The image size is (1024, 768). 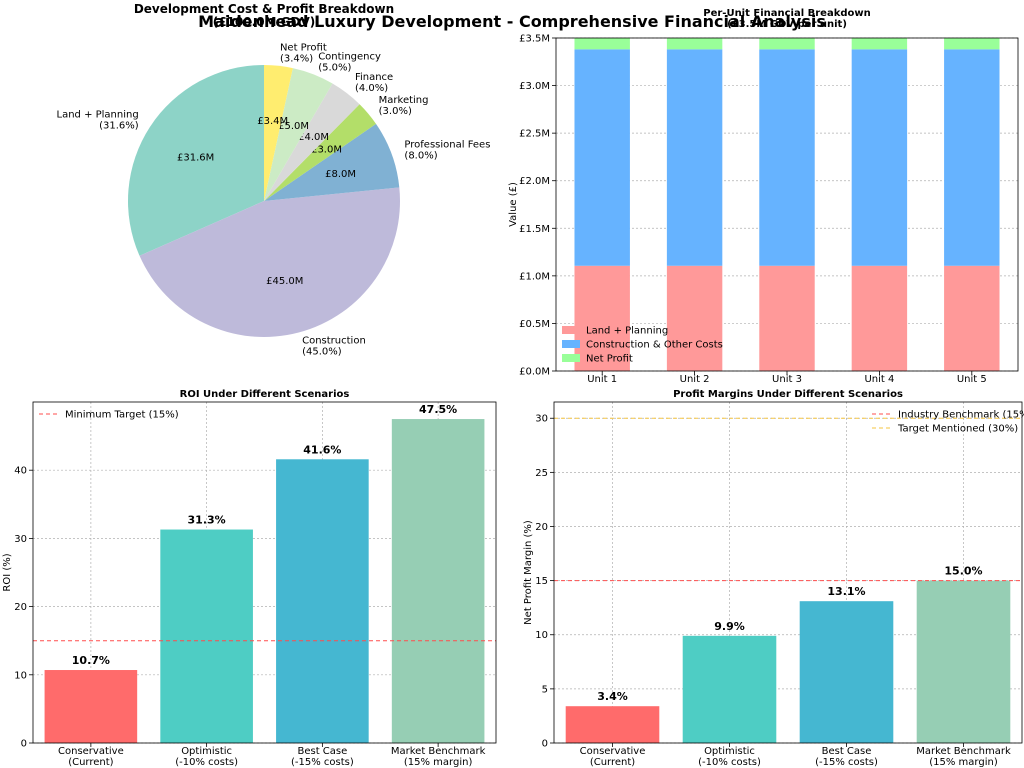 I want to click on margin-value-label: 9.9%, so click(x=729, y=626).